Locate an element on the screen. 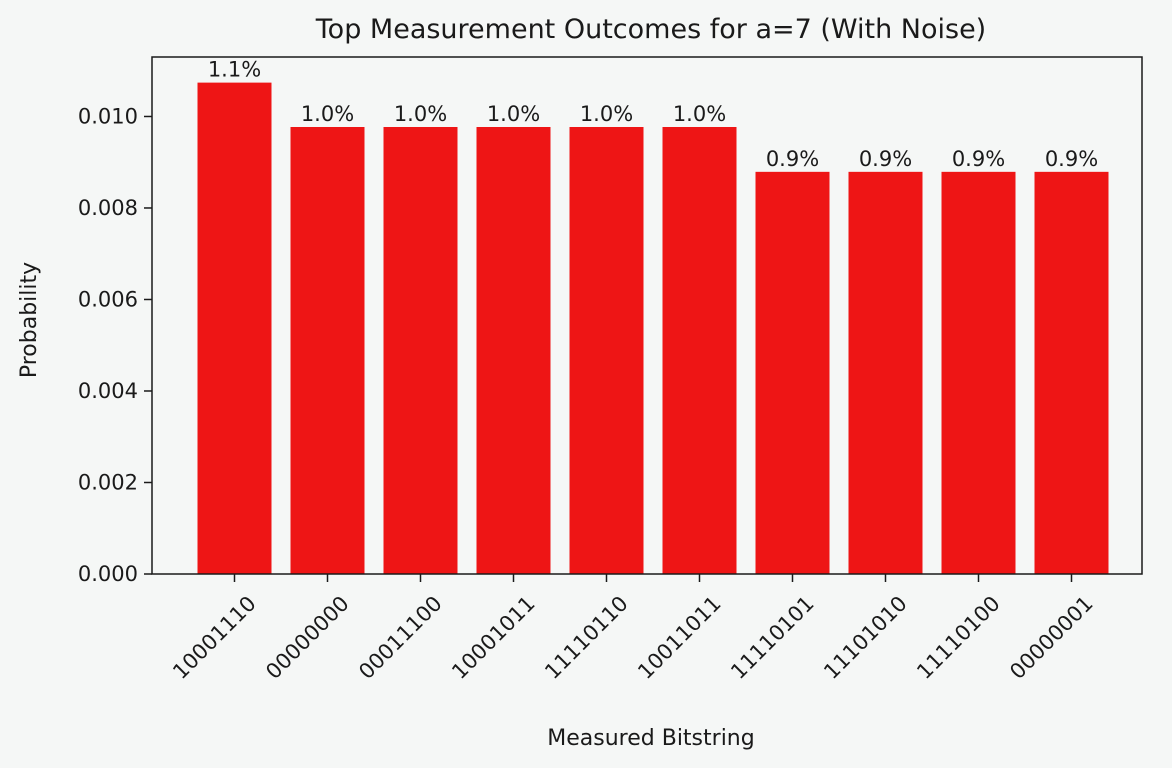 The height and width of the screenshot is (768, 1172). x-tick-label: 11110110 is located at coordinates (586, 637).